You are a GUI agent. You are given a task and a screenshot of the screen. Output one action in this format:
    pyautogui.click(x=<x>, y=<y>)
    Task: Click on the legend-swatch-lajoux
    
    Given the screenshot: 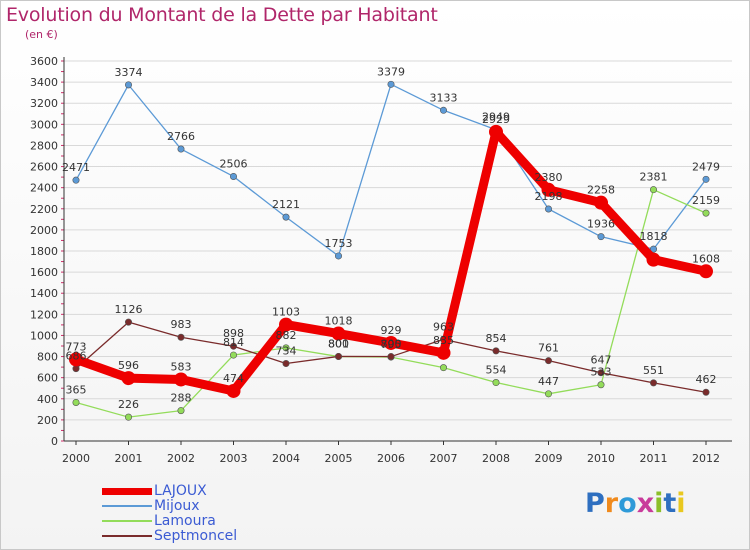 What is the action you would take?
    pyautogui.click(x=127, y=491)
    